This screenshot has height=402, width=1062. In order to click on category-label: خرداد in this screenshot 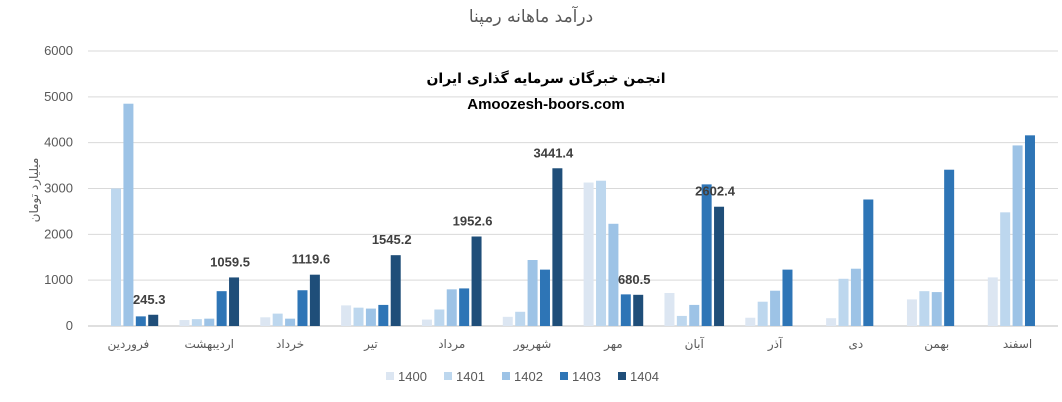, I will do `click(290, 344)`.